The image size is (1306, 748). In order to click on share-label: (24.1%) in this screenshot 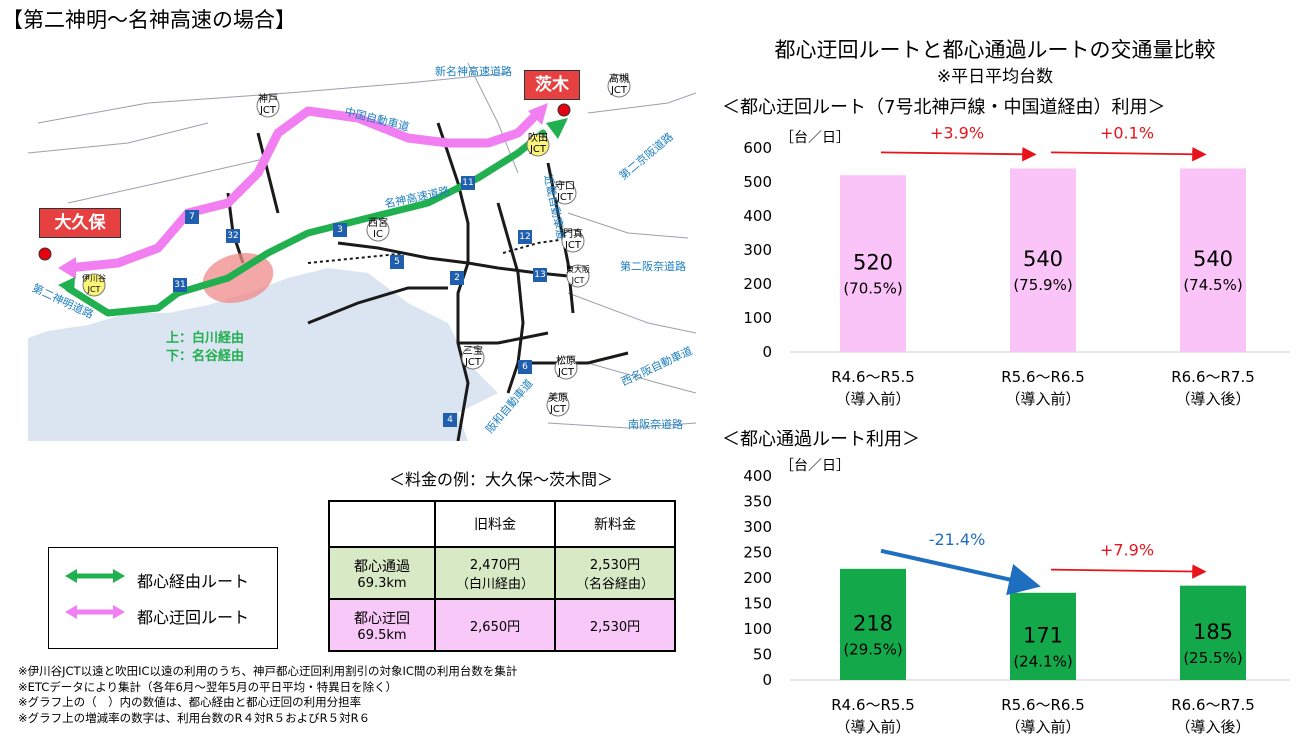, I will do `click(1042, 661)`.